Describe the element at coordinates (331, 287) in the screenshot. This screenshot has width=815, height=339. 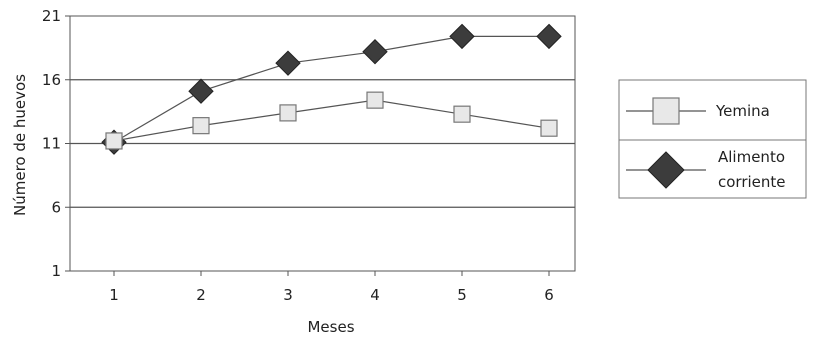
I see `x-axis-ticks: 1 2 3 4 5 6` at that location.